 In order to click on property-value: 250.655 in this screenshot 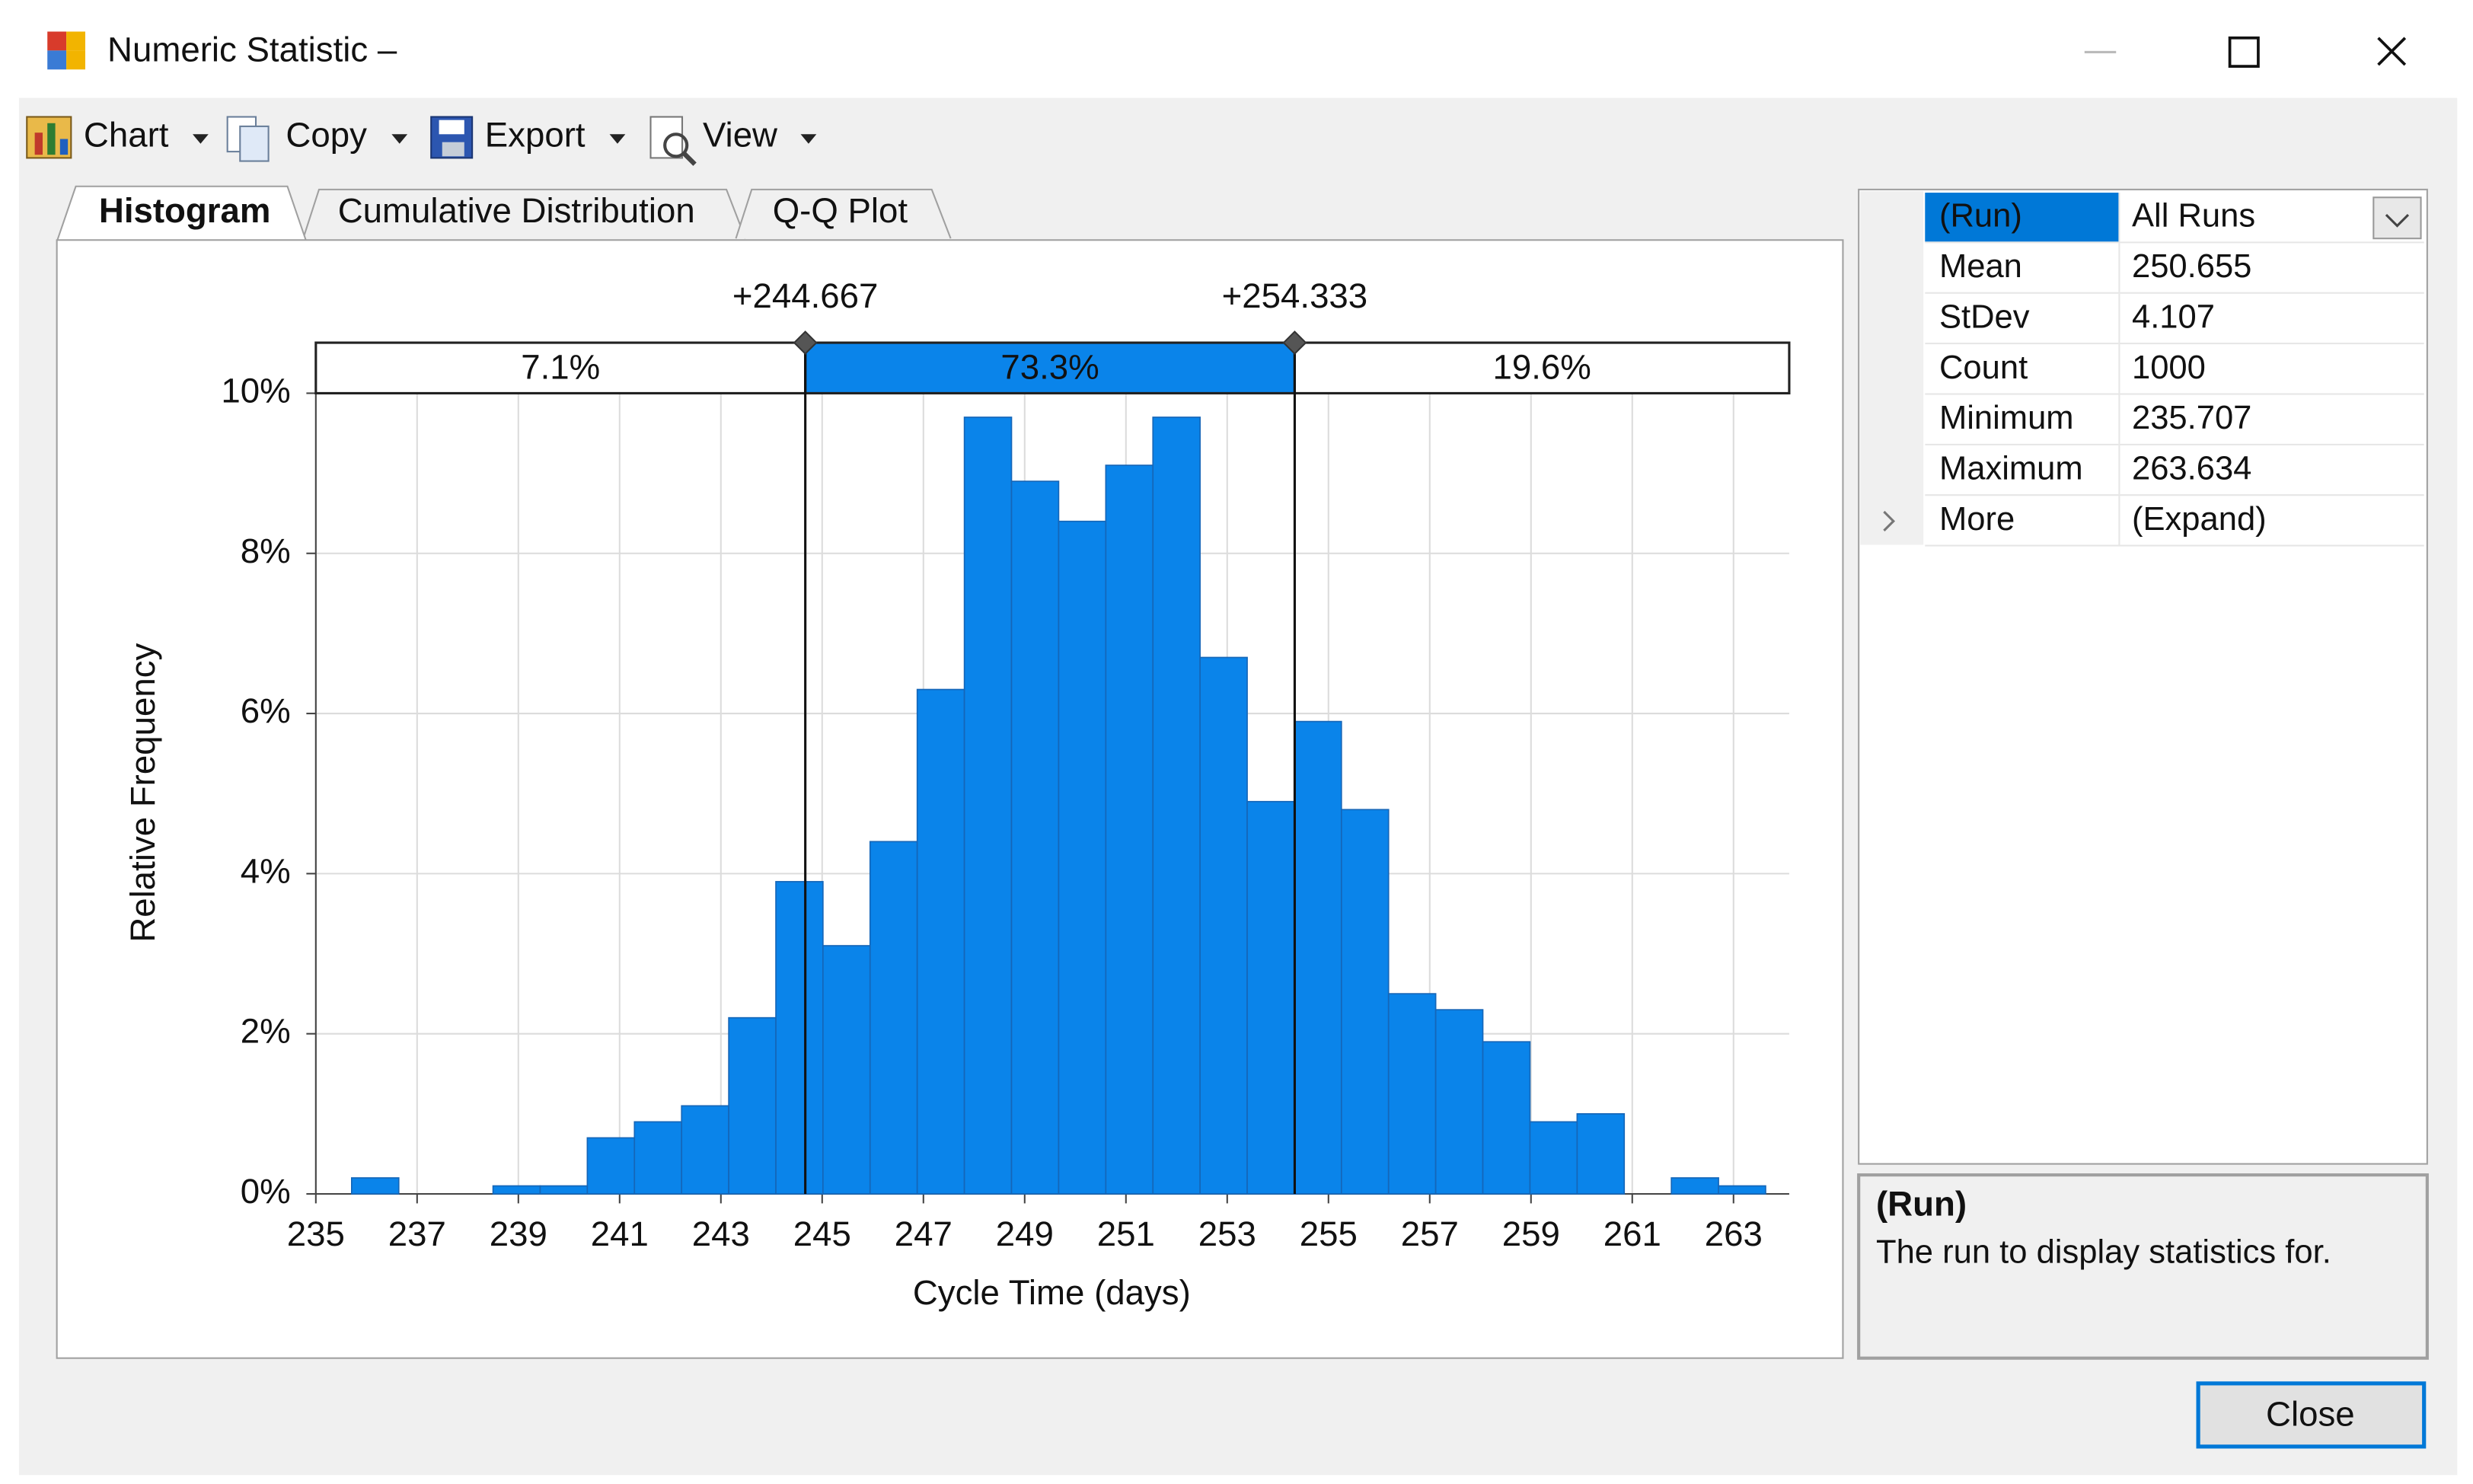, I will do `click(2191, 266)`.